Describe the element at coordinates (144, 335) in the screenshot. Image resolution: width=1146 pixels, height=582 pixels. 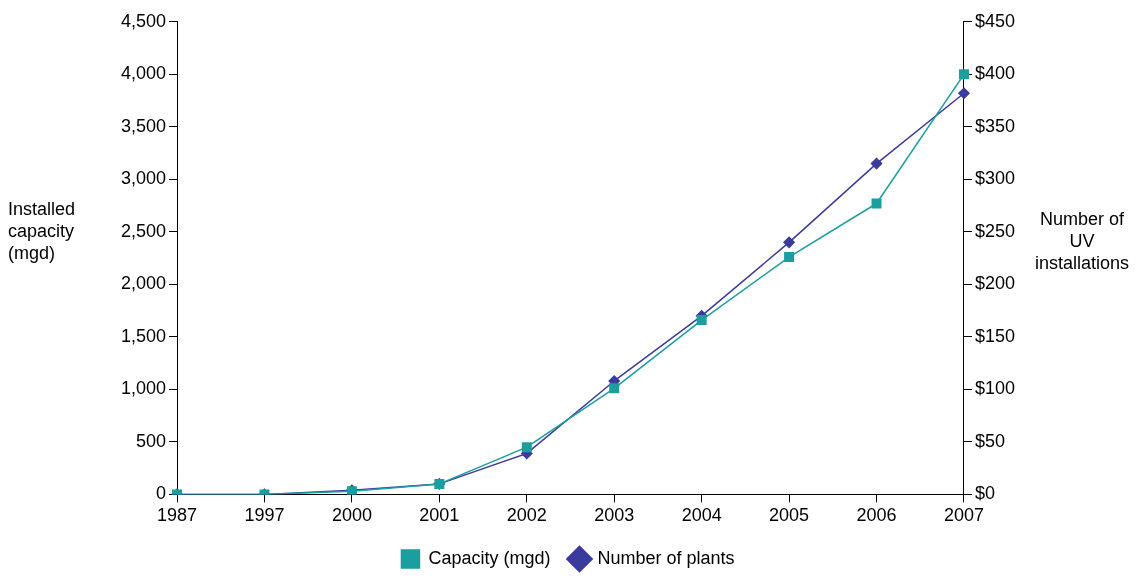
I see `y-tick-label: 1,500` at that location.